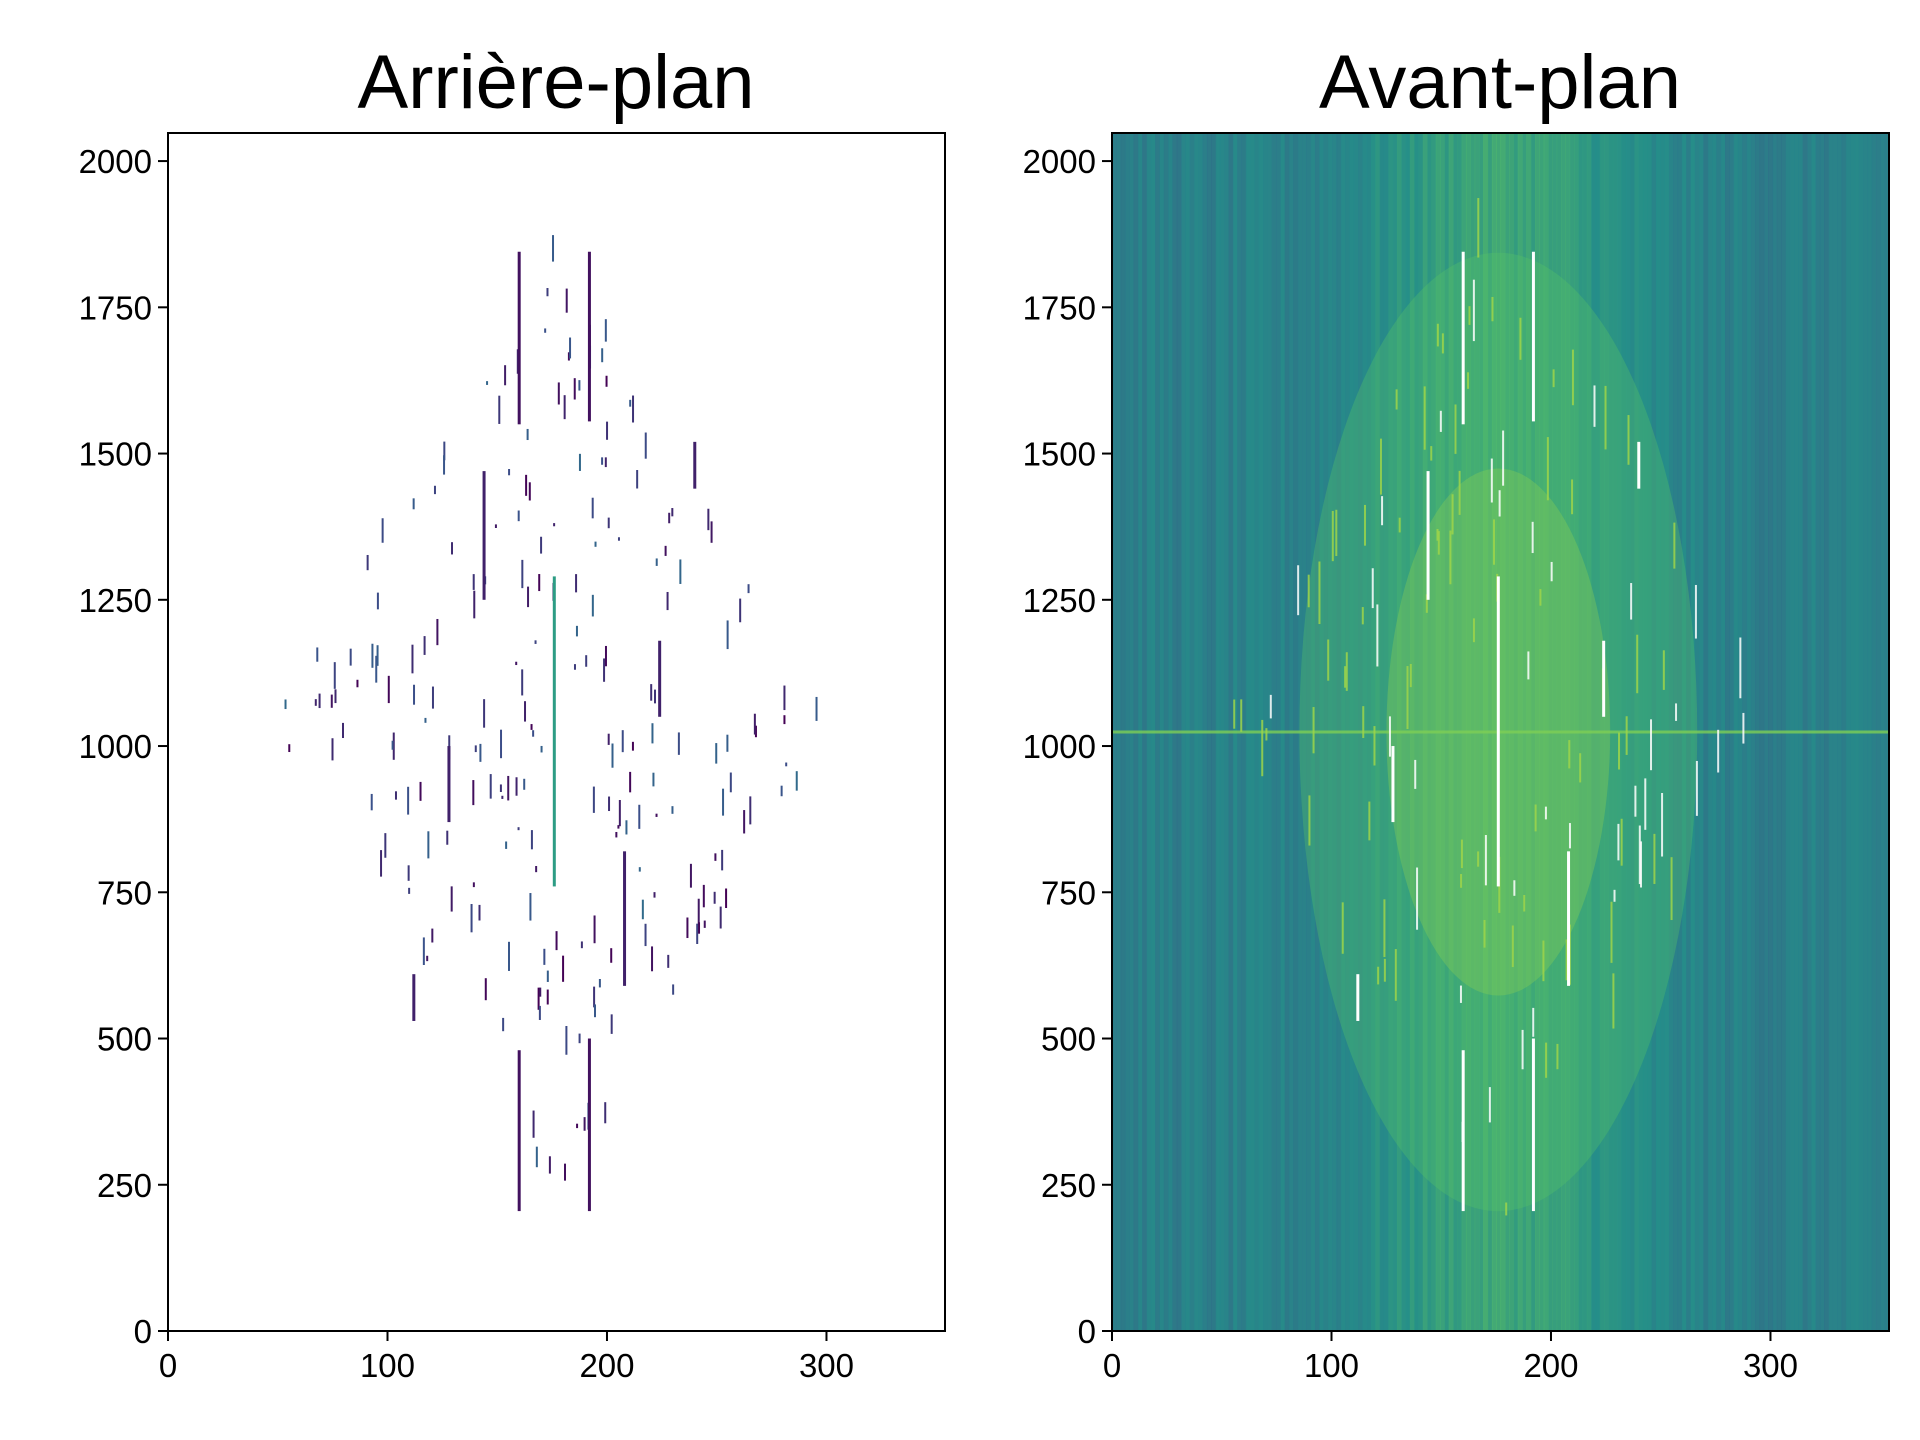 This screenshot has width=1920, height=1440. What do you see at coordinates (1500, 82) in the screenshot?
I see `panel-title: Avant-plan` at bounding box center [1500, 82].